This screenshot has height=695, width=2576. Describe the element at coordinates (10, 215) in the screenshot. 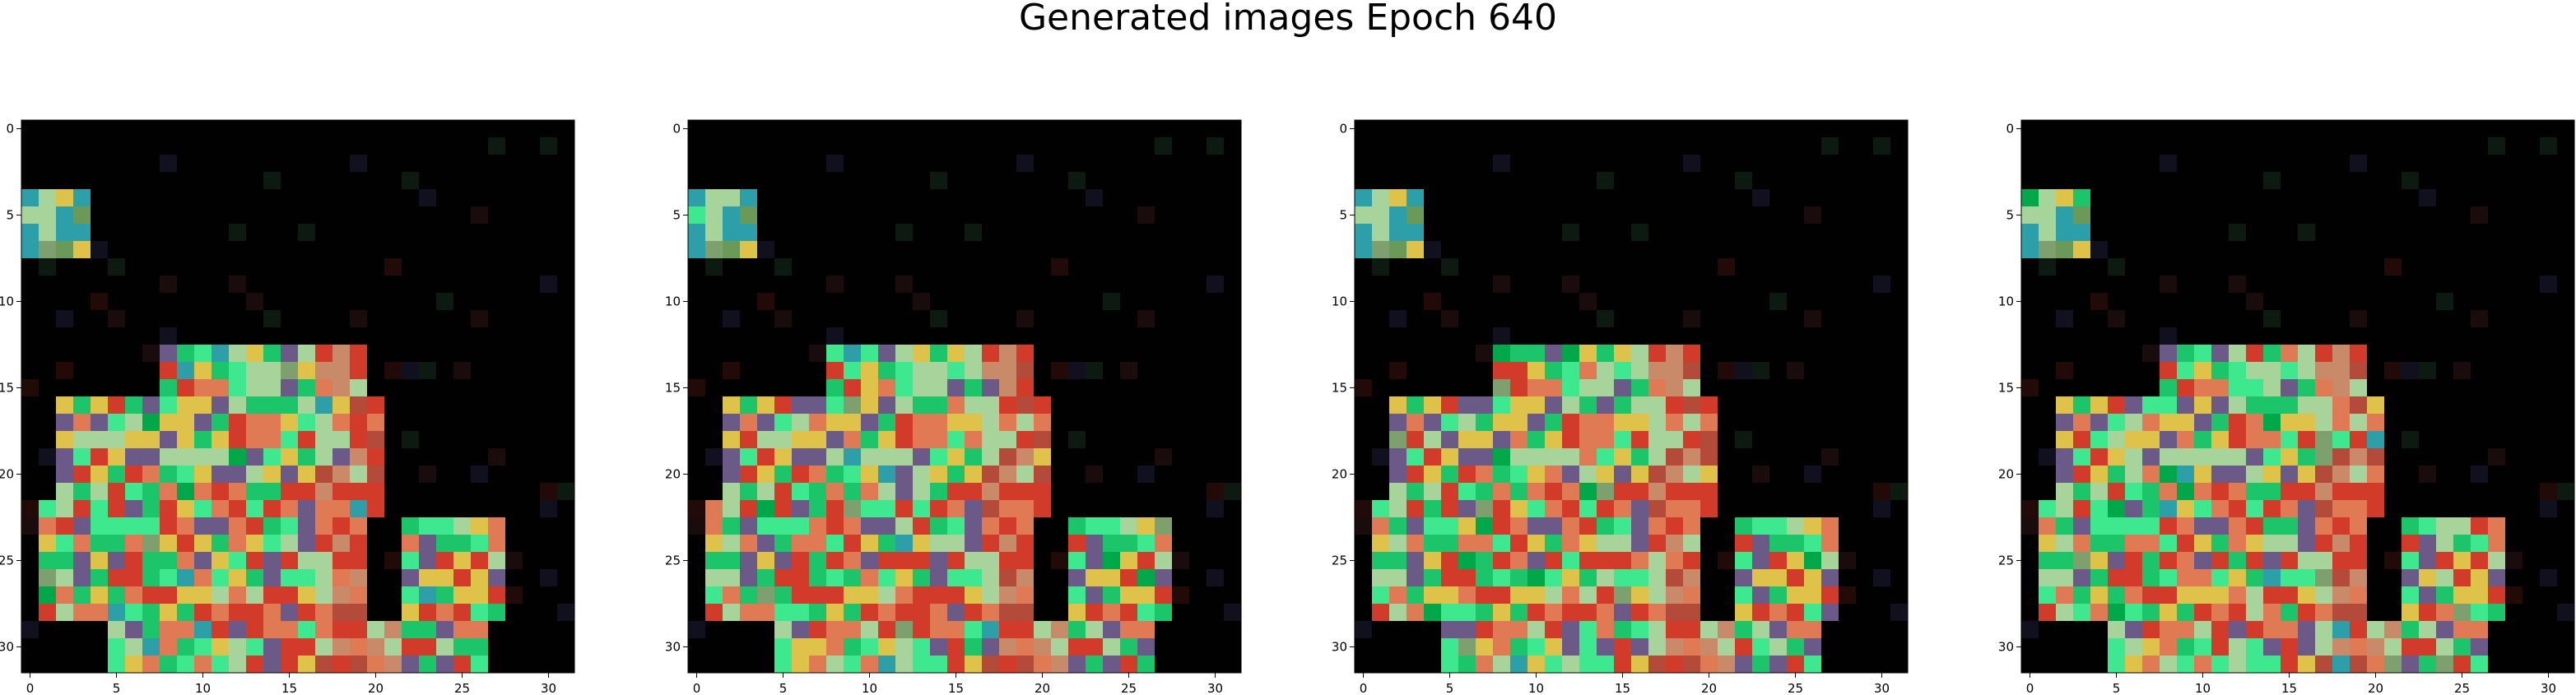

I see `y-tick-label: 5` at that location.